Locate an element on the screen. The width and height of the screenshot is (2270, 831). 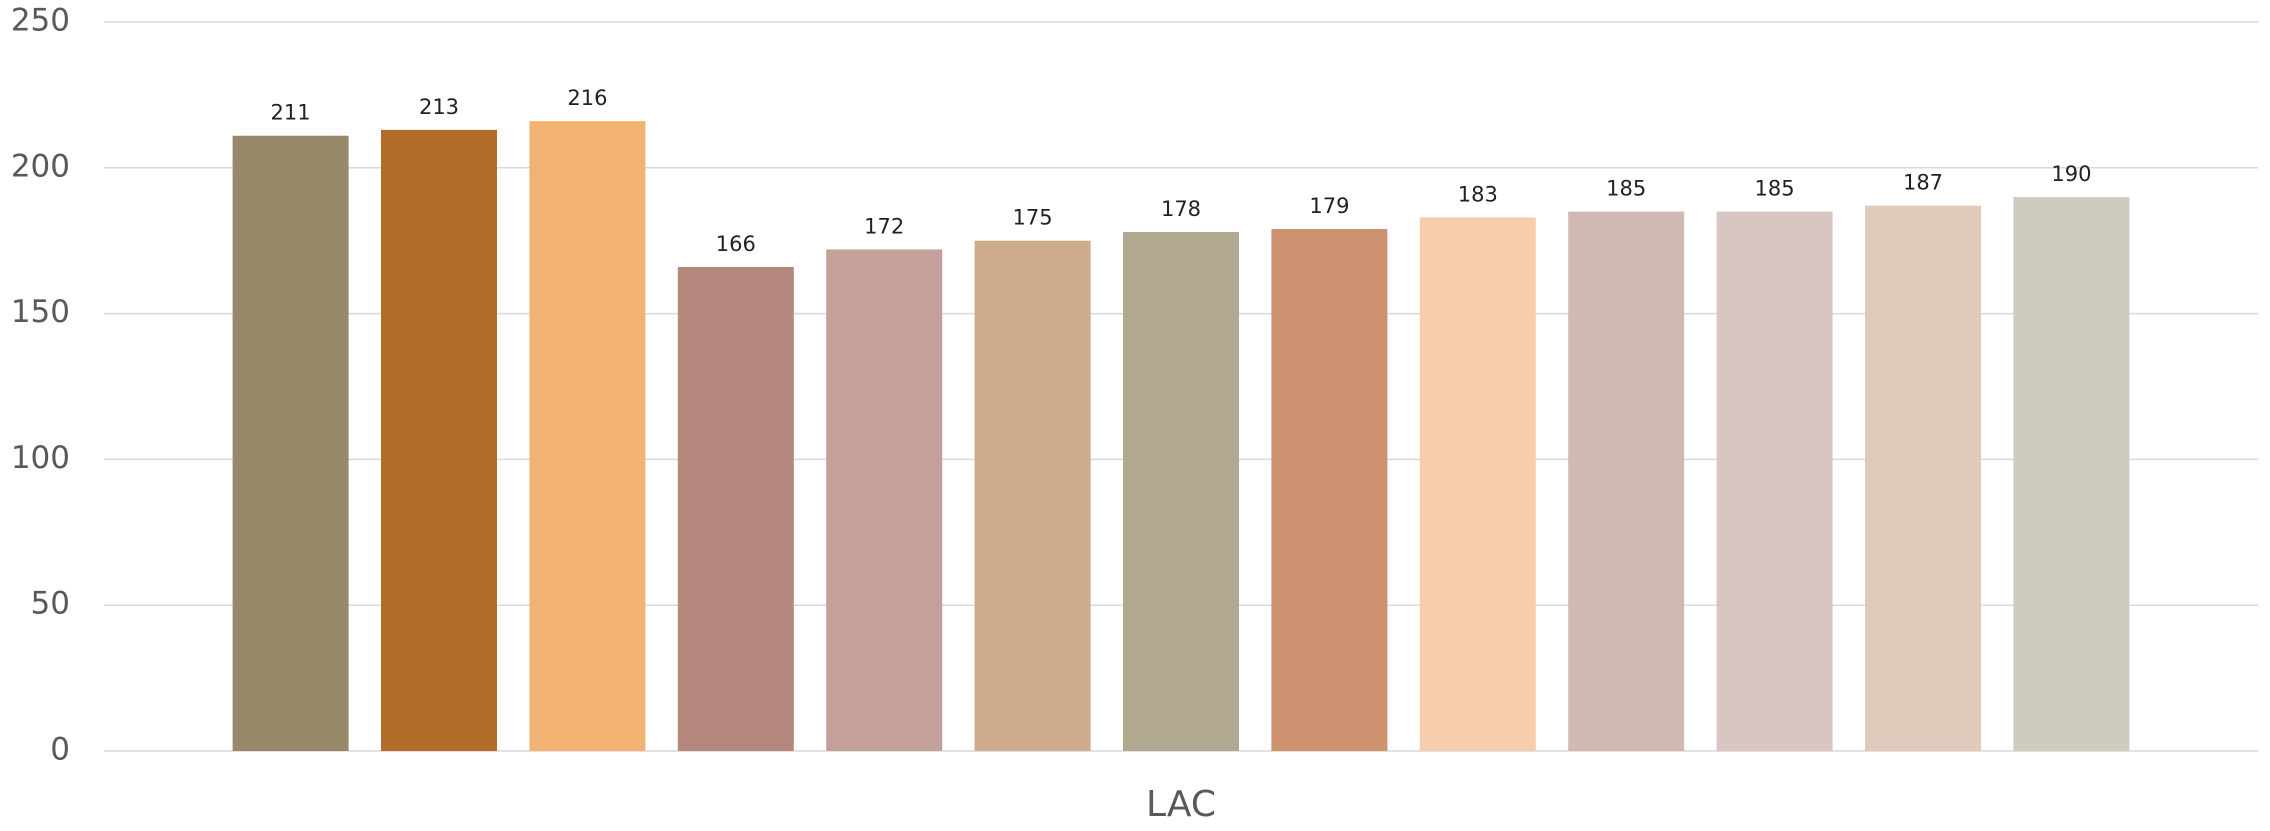
y-tick-label: 50 is located at coordinates (50, 604).